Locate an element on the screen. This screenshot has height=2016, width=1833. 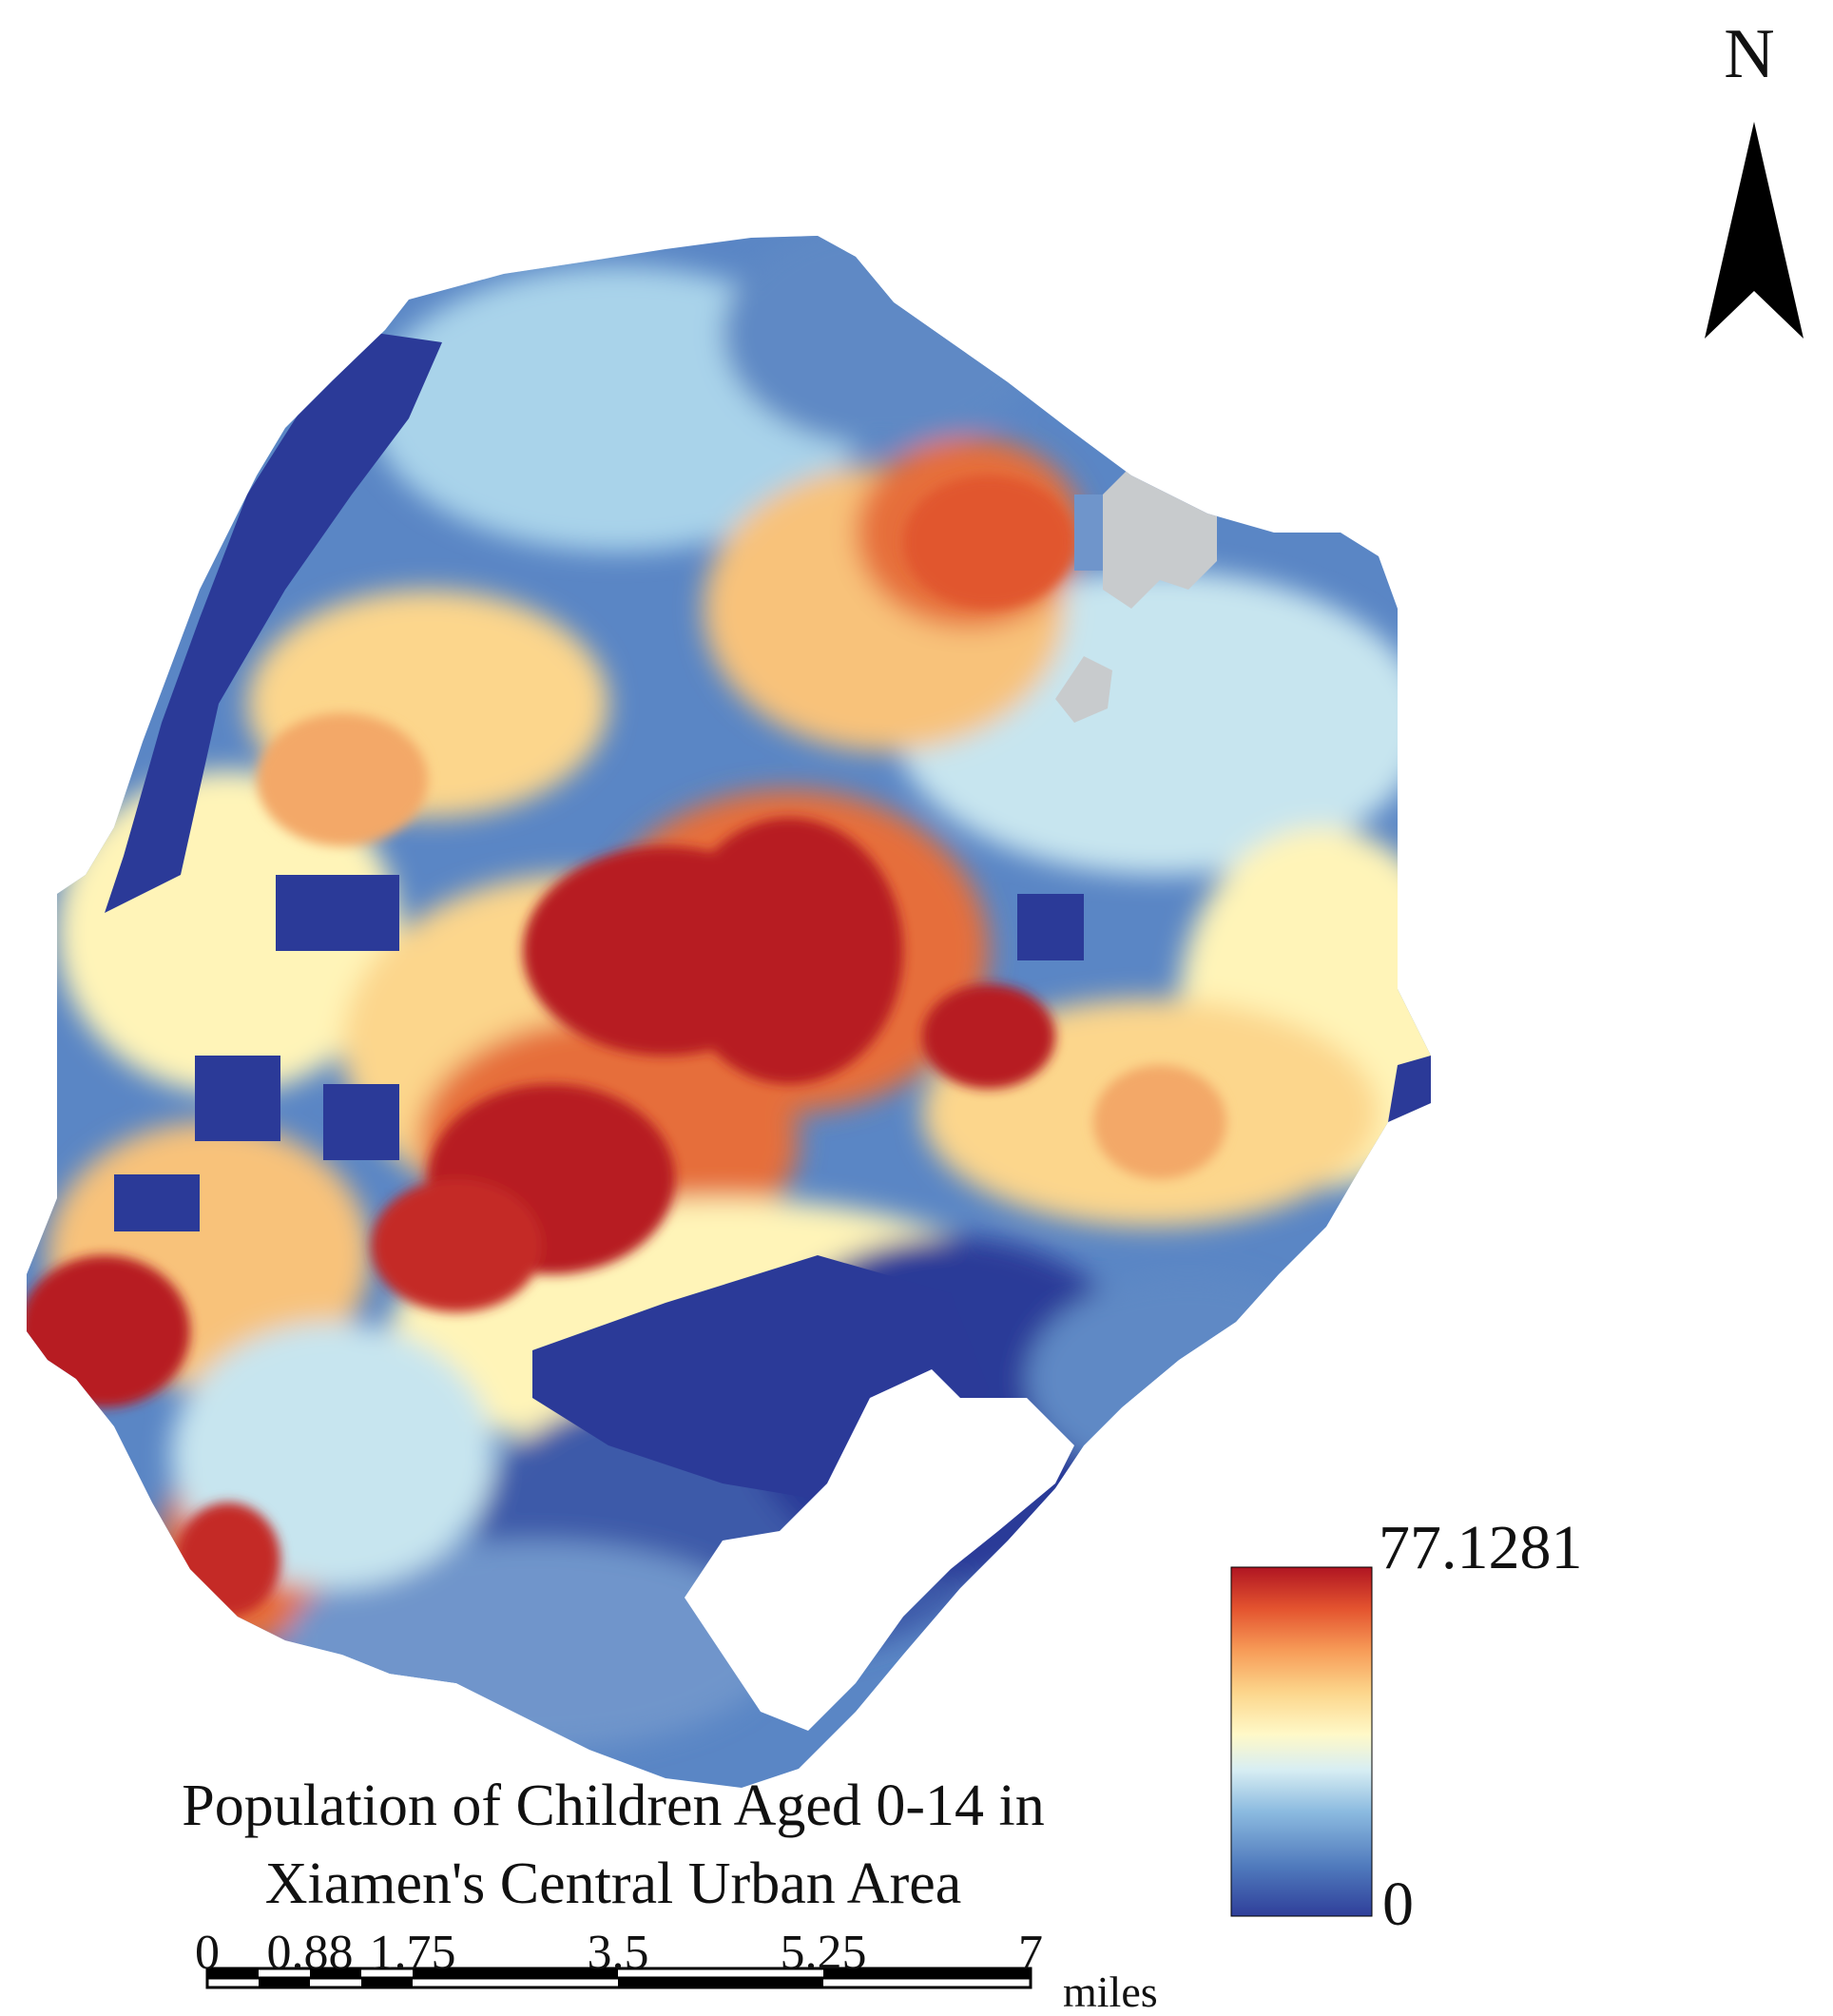
scale-tick-7: 7 is located at coordinates (1030, 1953).